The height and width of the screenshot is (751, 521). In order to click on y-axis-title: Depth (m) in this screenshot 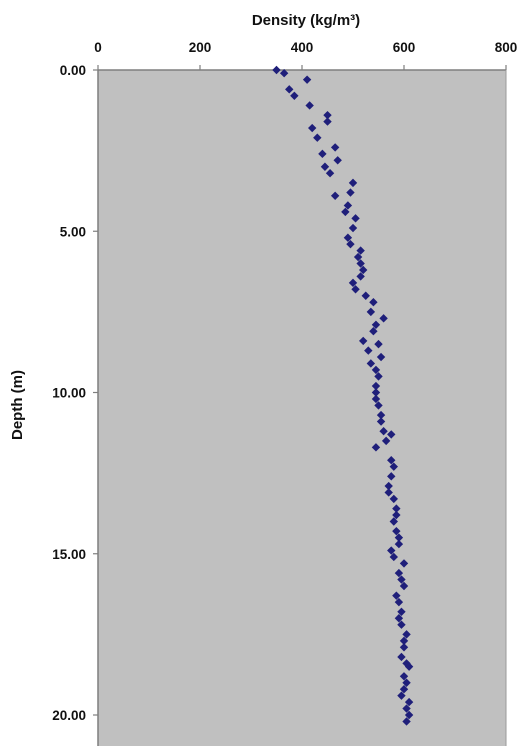, I will do `click(17, 405)`.